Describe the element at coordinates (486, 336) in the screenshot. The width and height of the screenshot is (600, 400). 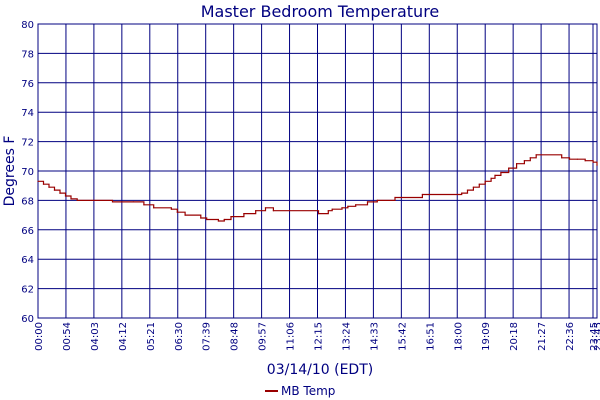
I see `x-tick-label: 19:09` at that location.